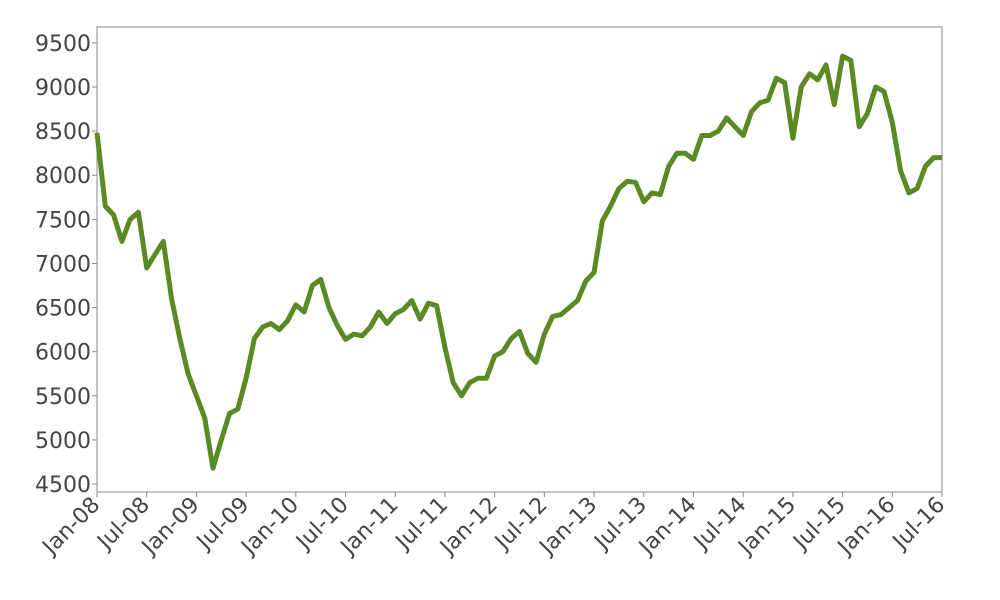 Image resolution: width=1000 pixels, height=600 pixels. I want to click on x-tick-label: Jan-08, so click(71, 527).